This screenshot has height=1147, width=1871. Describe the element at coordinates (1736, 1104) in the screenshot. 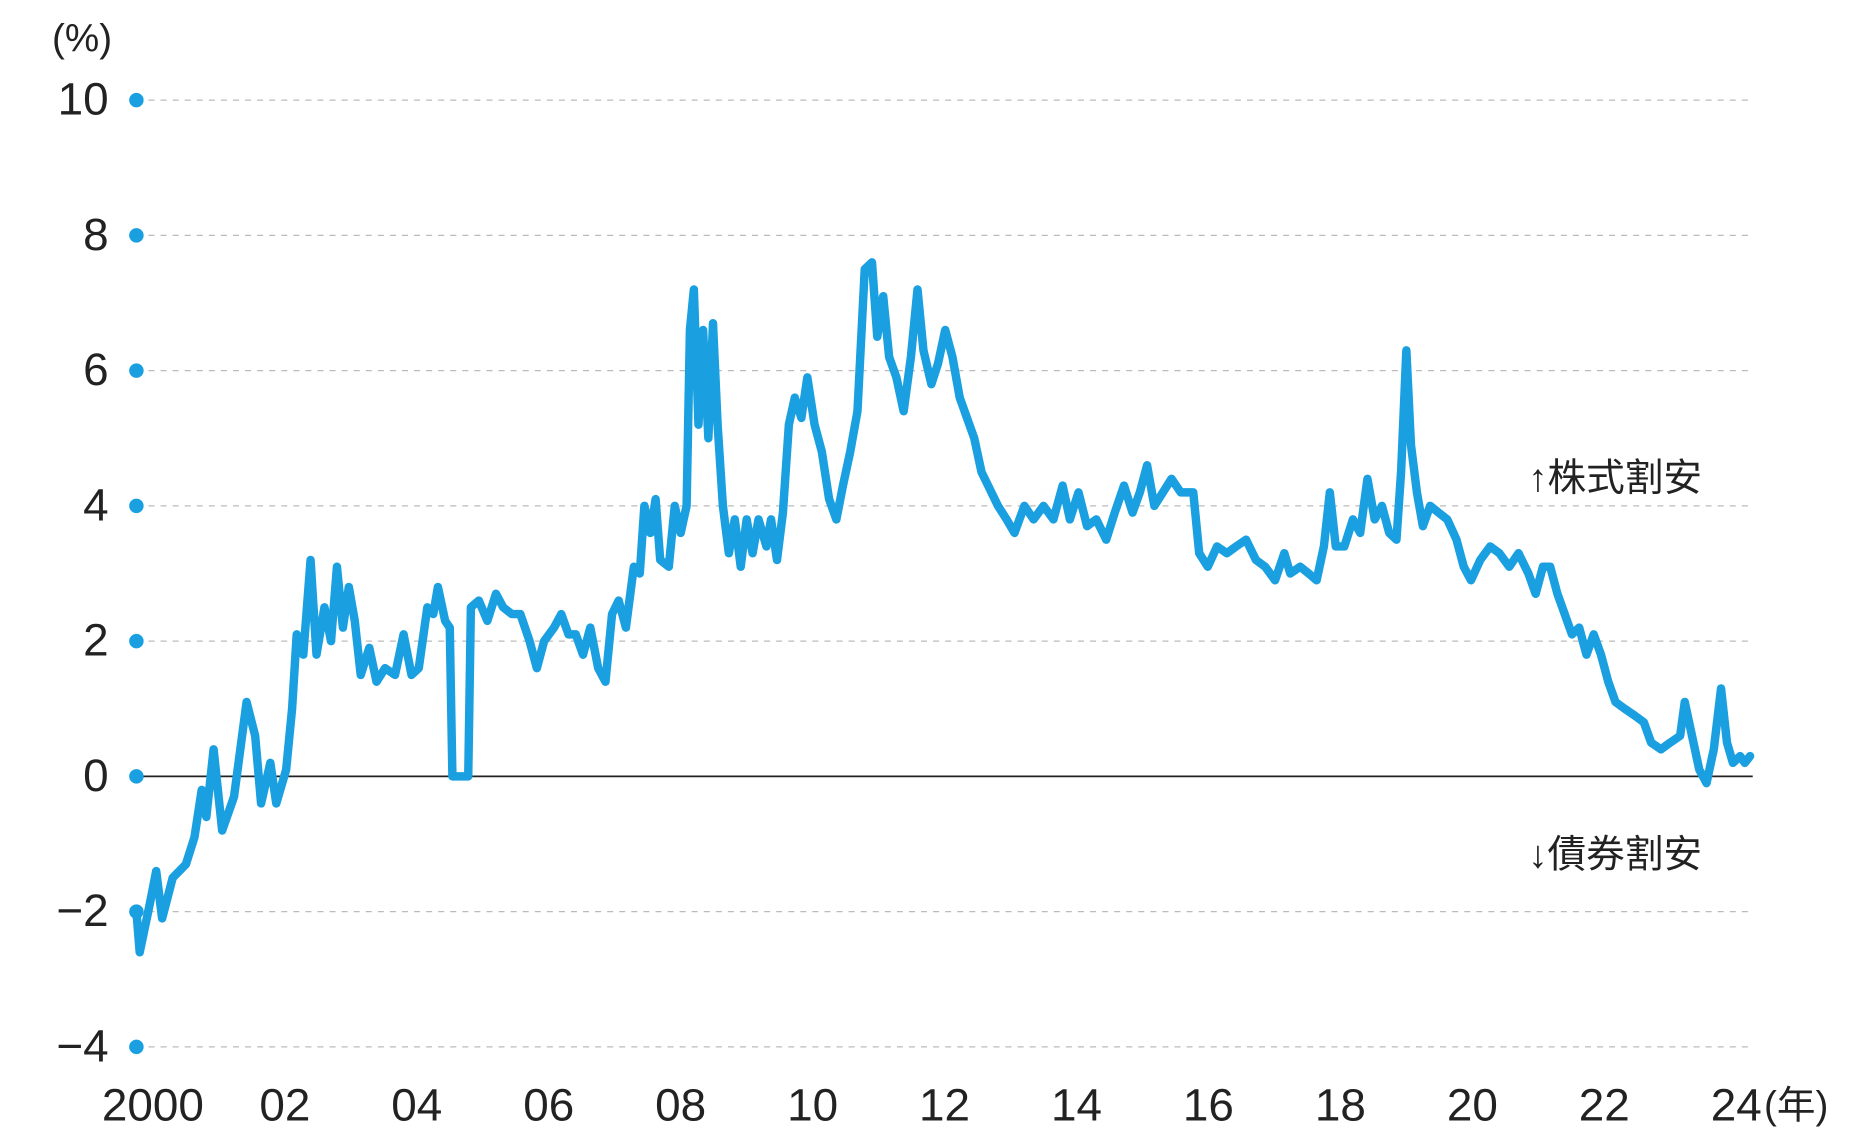

I see `x-tick-label: 24` at that location.